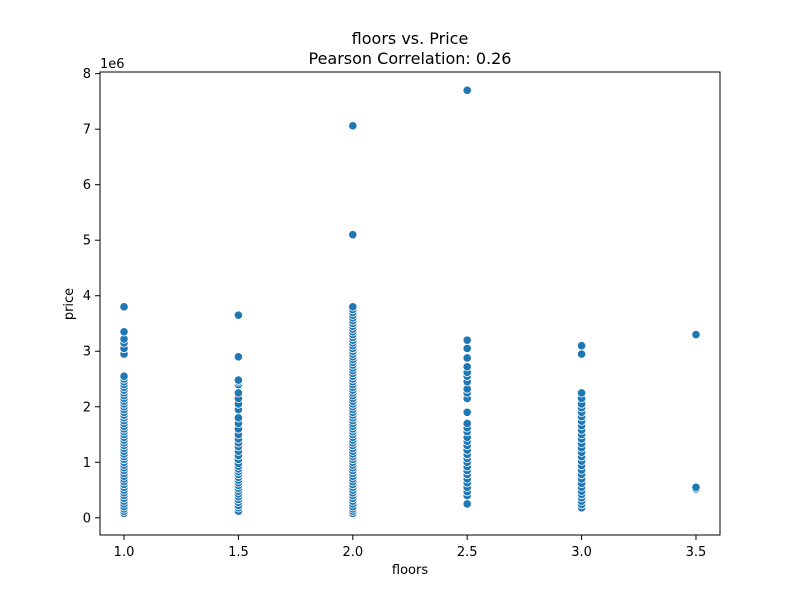  I want to click on y-axis-ticks: 0 1 2 3 4 5 6 7 8, so click(91, 296).